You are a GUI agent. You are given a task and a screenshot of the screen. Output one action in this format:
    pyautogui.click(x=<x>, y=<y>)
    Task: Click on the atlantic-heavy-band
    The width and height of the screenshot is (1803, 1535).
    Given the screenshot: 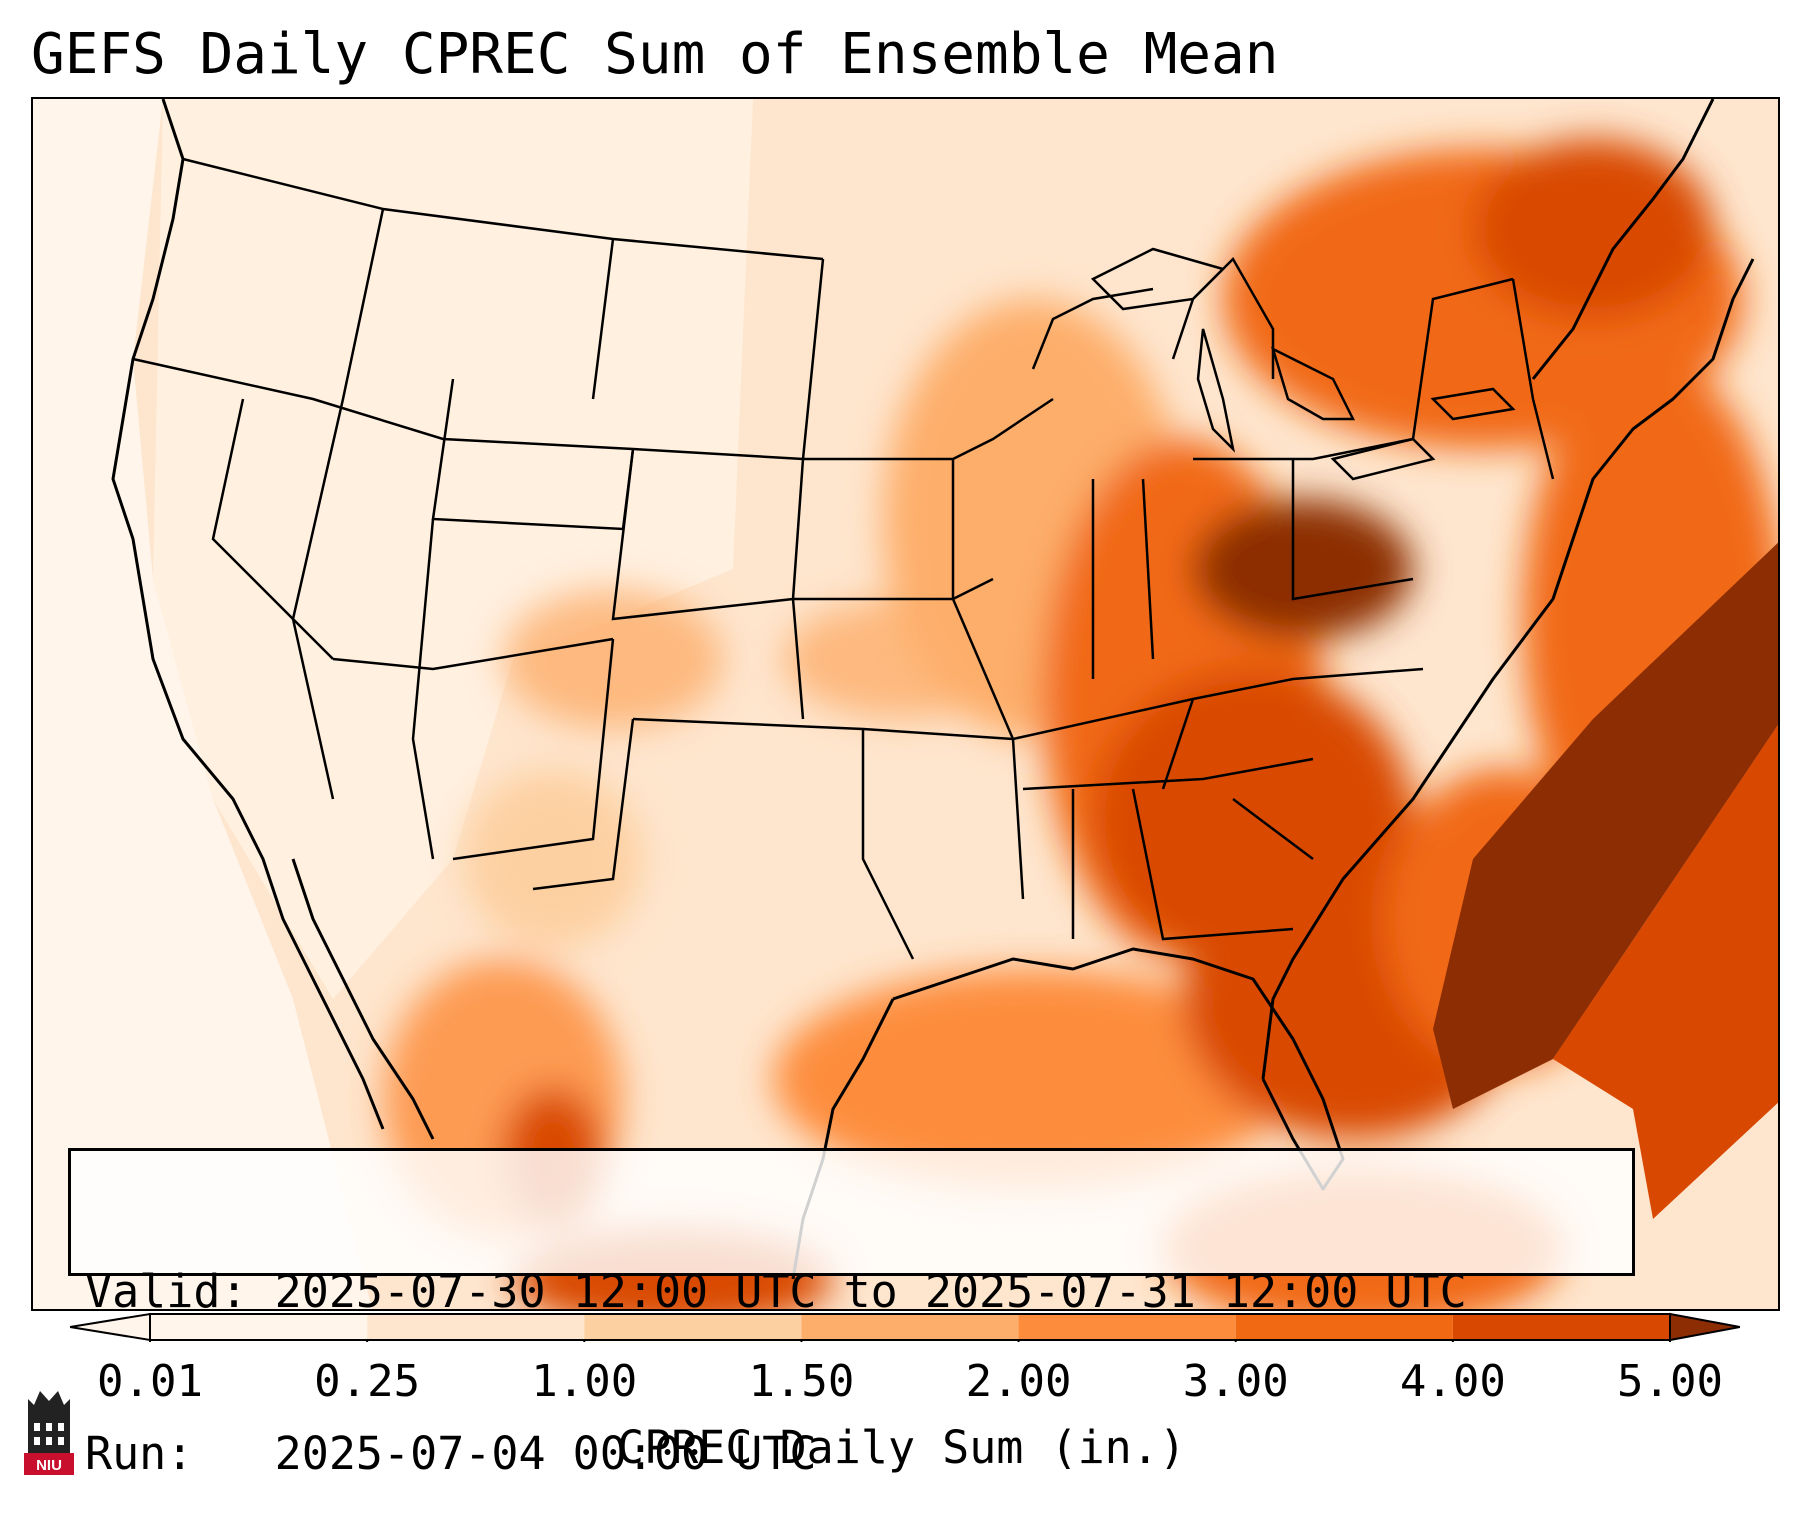 What is the action you would take?
    pyautogui.click(x=1605, y=825)
    